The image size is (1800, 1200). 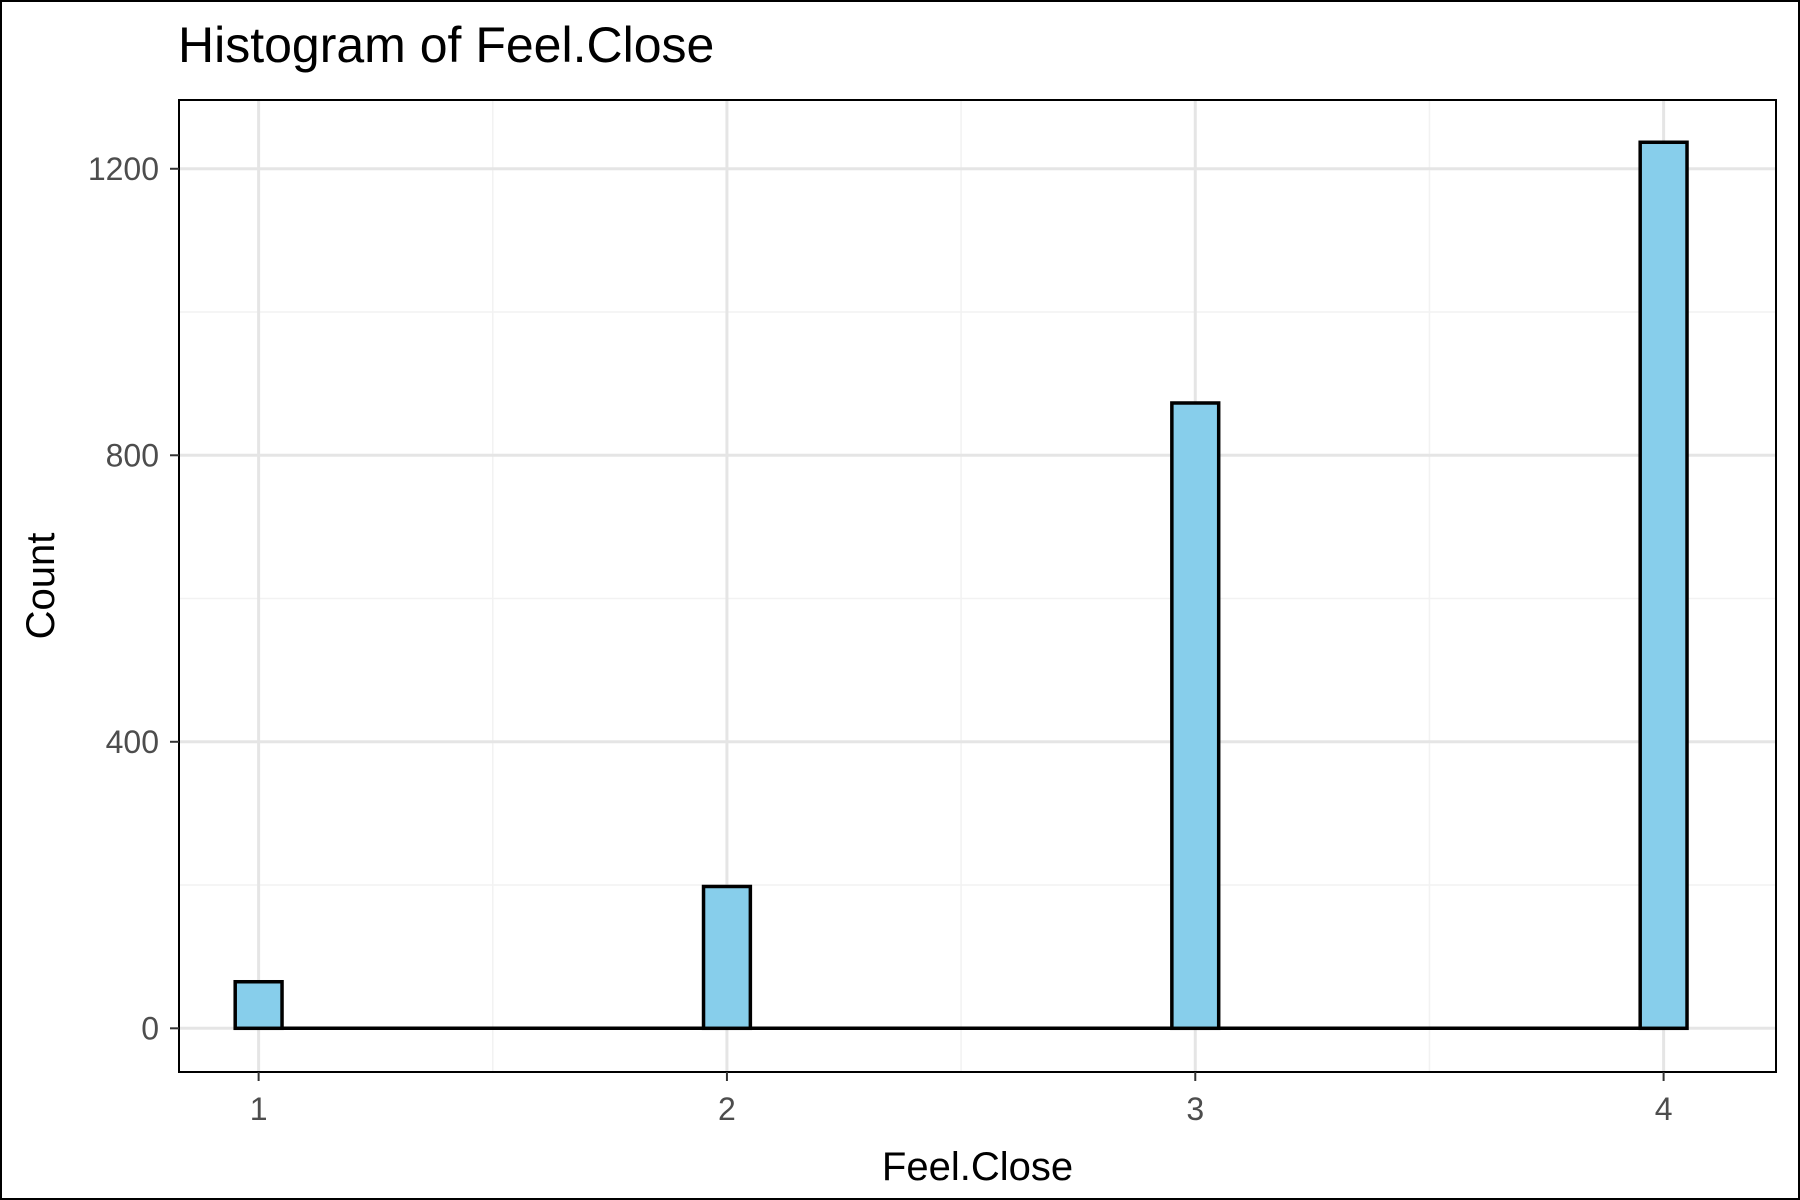 I want to click on y-axis-title: Count, so click(x=41, y=586).